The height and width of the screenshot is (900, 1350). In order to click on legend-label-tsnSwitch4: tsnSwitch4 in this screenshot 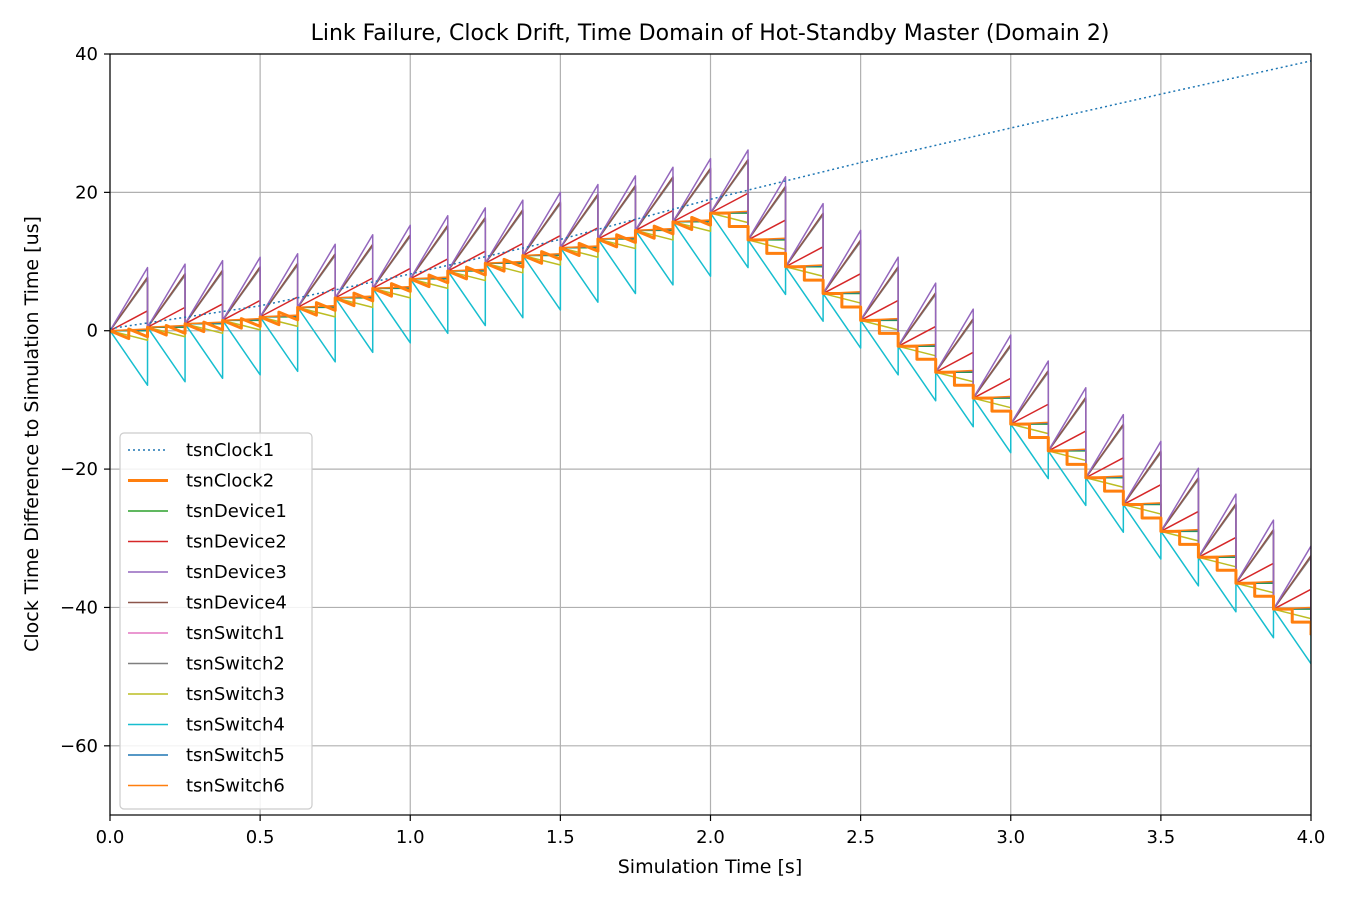, I will do `click(235, 725)`.